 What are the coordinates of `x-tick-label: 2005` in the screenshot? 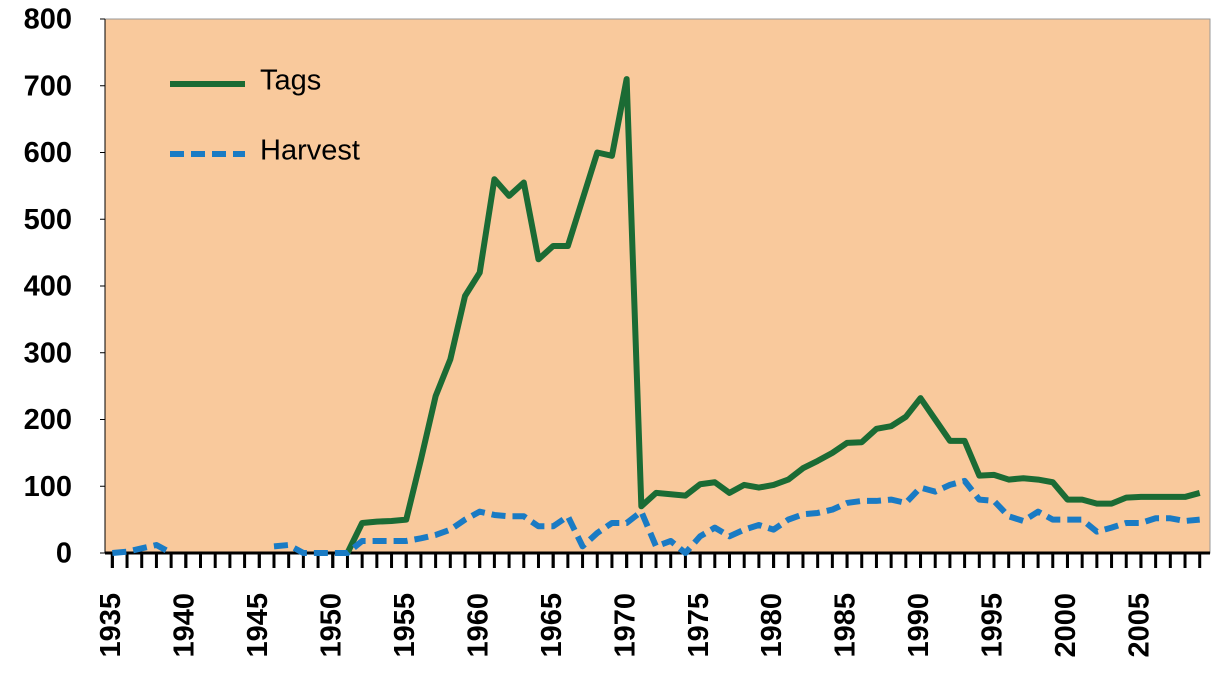 It's located at (1140, 625).